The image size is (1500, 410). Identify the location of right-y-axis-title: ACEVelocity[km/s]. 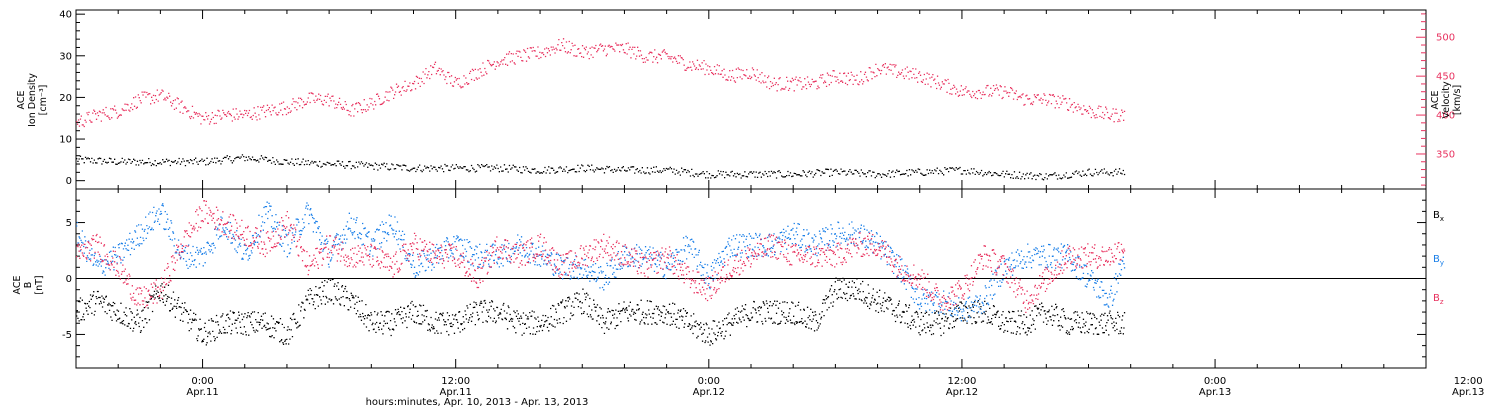
(1446, 100).